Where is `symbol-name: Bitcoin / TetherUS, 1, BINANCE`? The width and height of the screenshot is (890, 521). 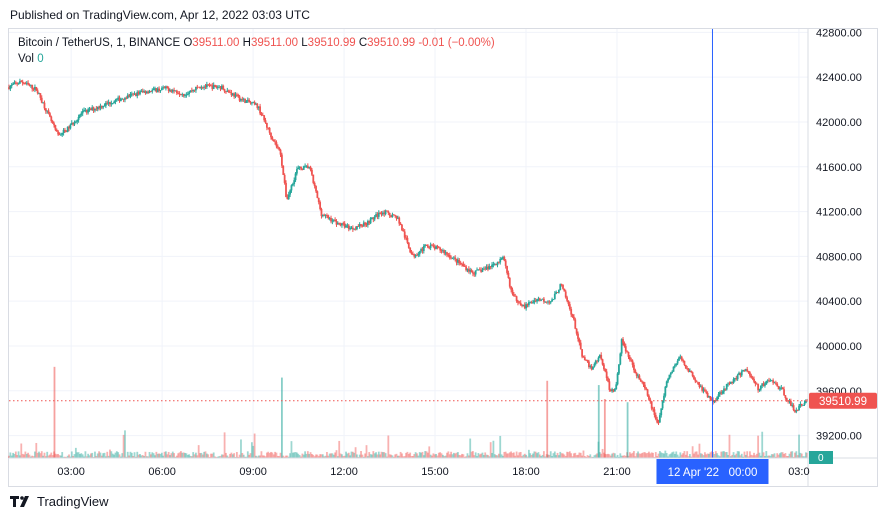 symbol-name: Bitcoin / TetherUS, 1, BINANCE is located at coordinates (99, 43).